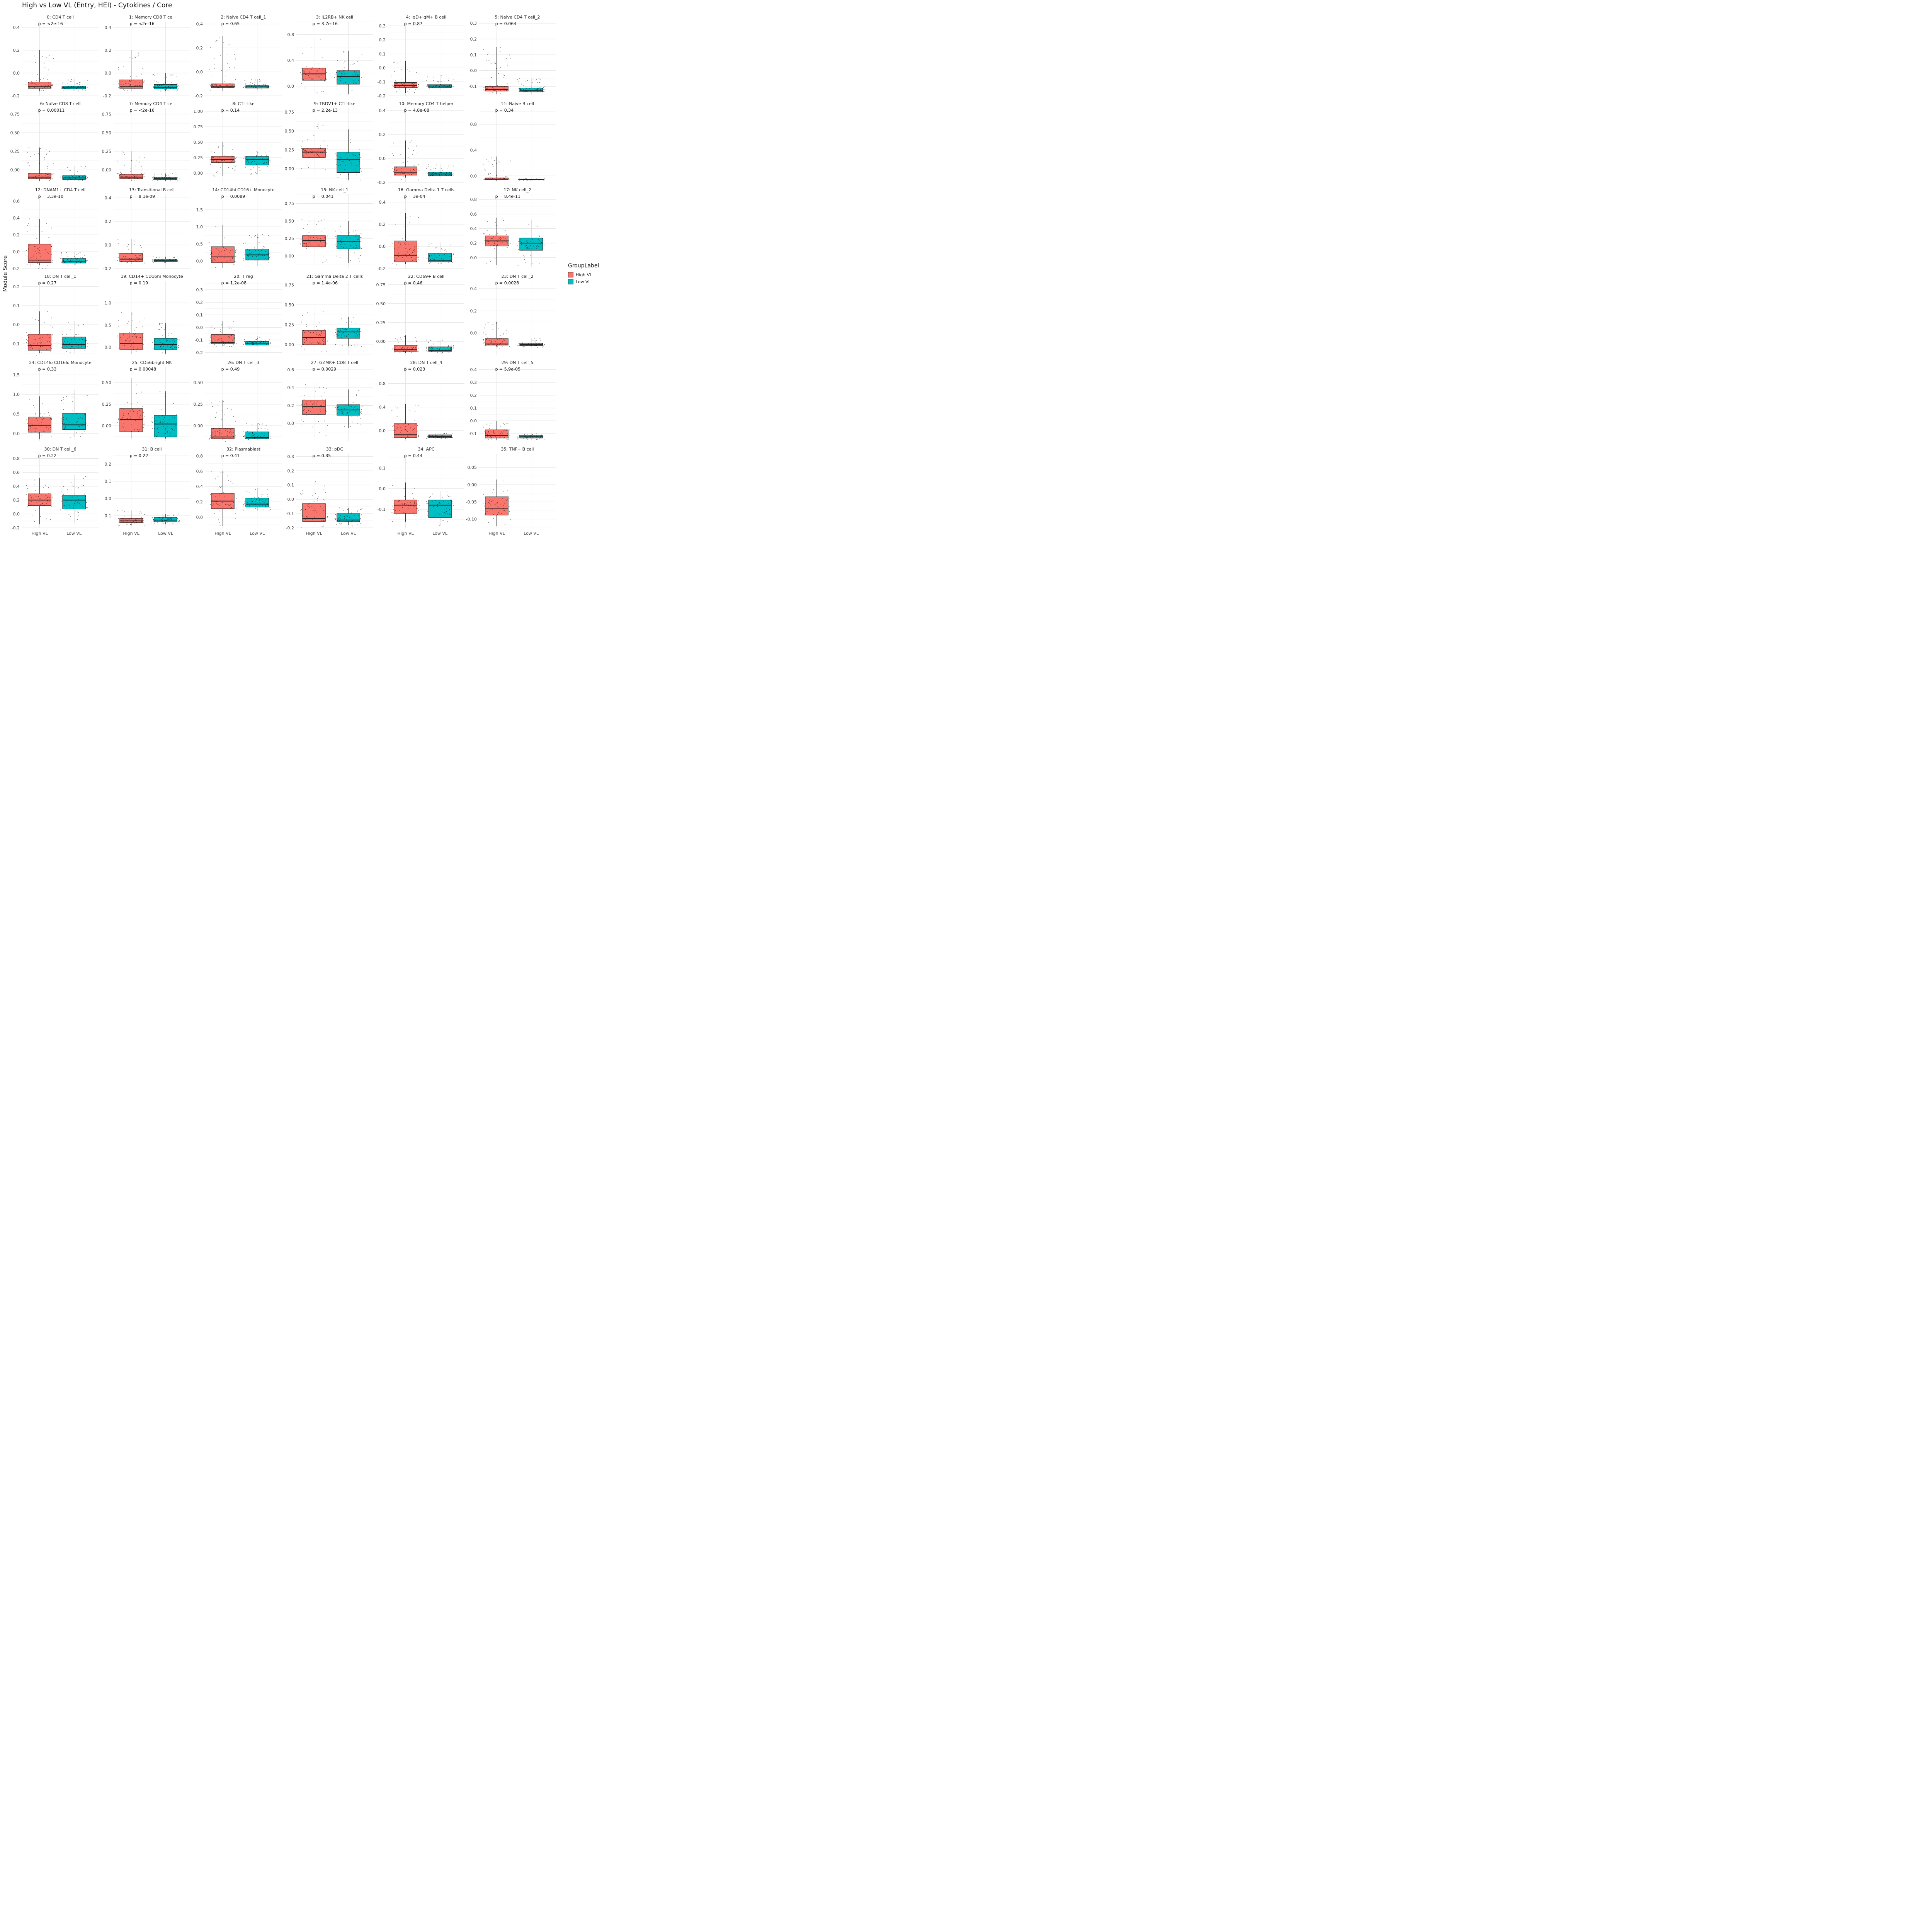 The width and height of the screenshot is (1932, 1932). I want to click on p-value-label: p = 0.14, so click(230, 111).